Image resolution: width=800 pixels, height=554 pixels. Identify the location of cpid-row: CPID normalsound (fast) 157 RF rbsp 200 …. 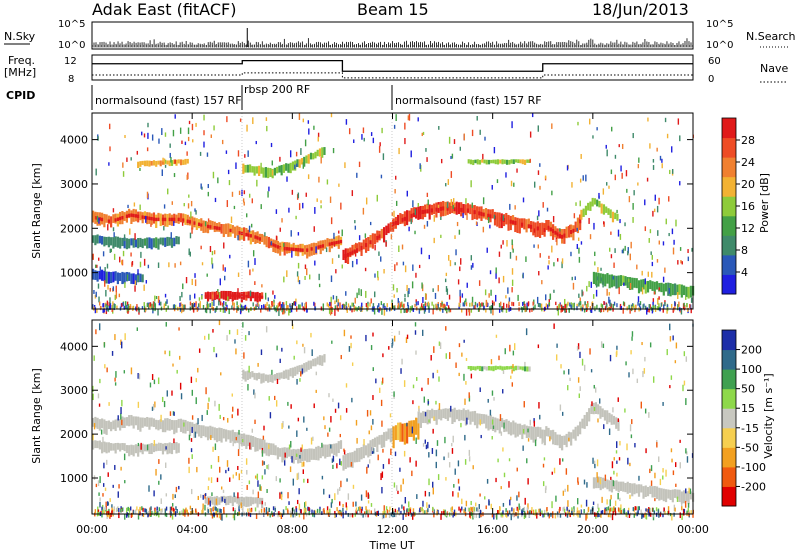
(274, 96).